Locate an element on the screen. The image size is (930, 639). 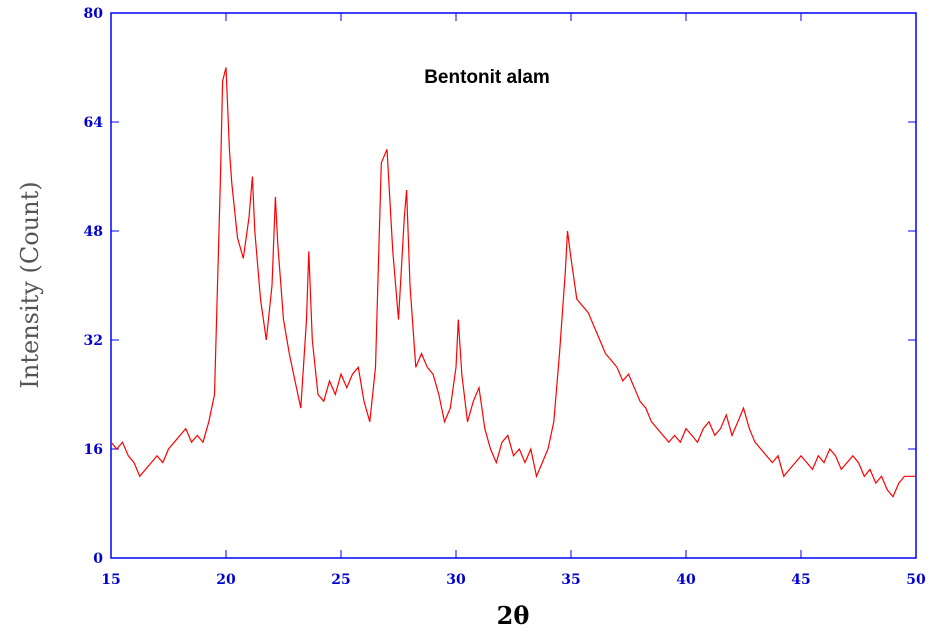
x-tick-label: 35 is located at coordinates (570, 580).